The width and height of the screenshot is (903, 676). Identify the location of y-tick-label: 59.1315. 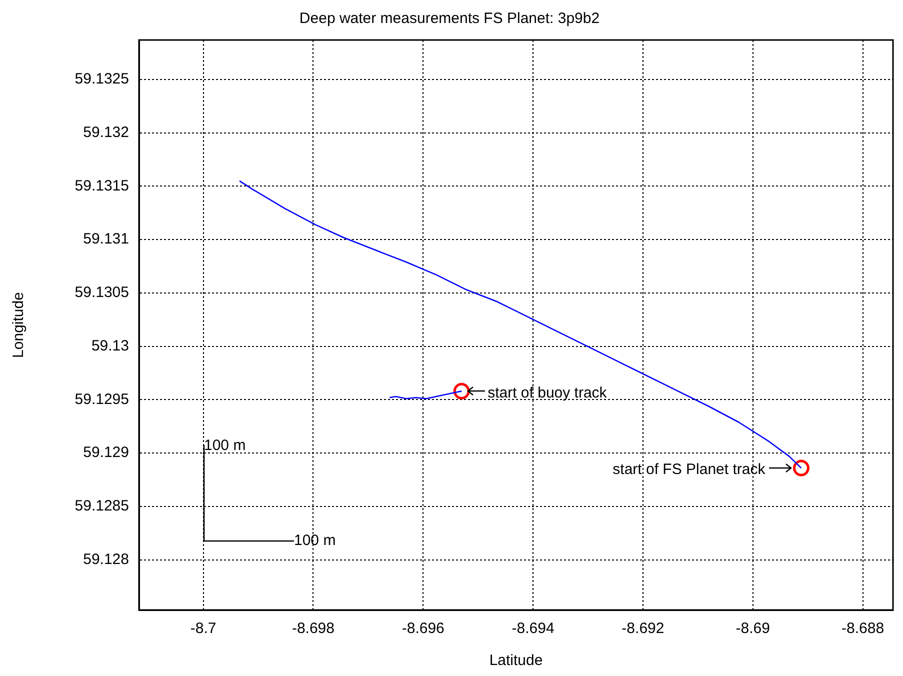
(101, 185).